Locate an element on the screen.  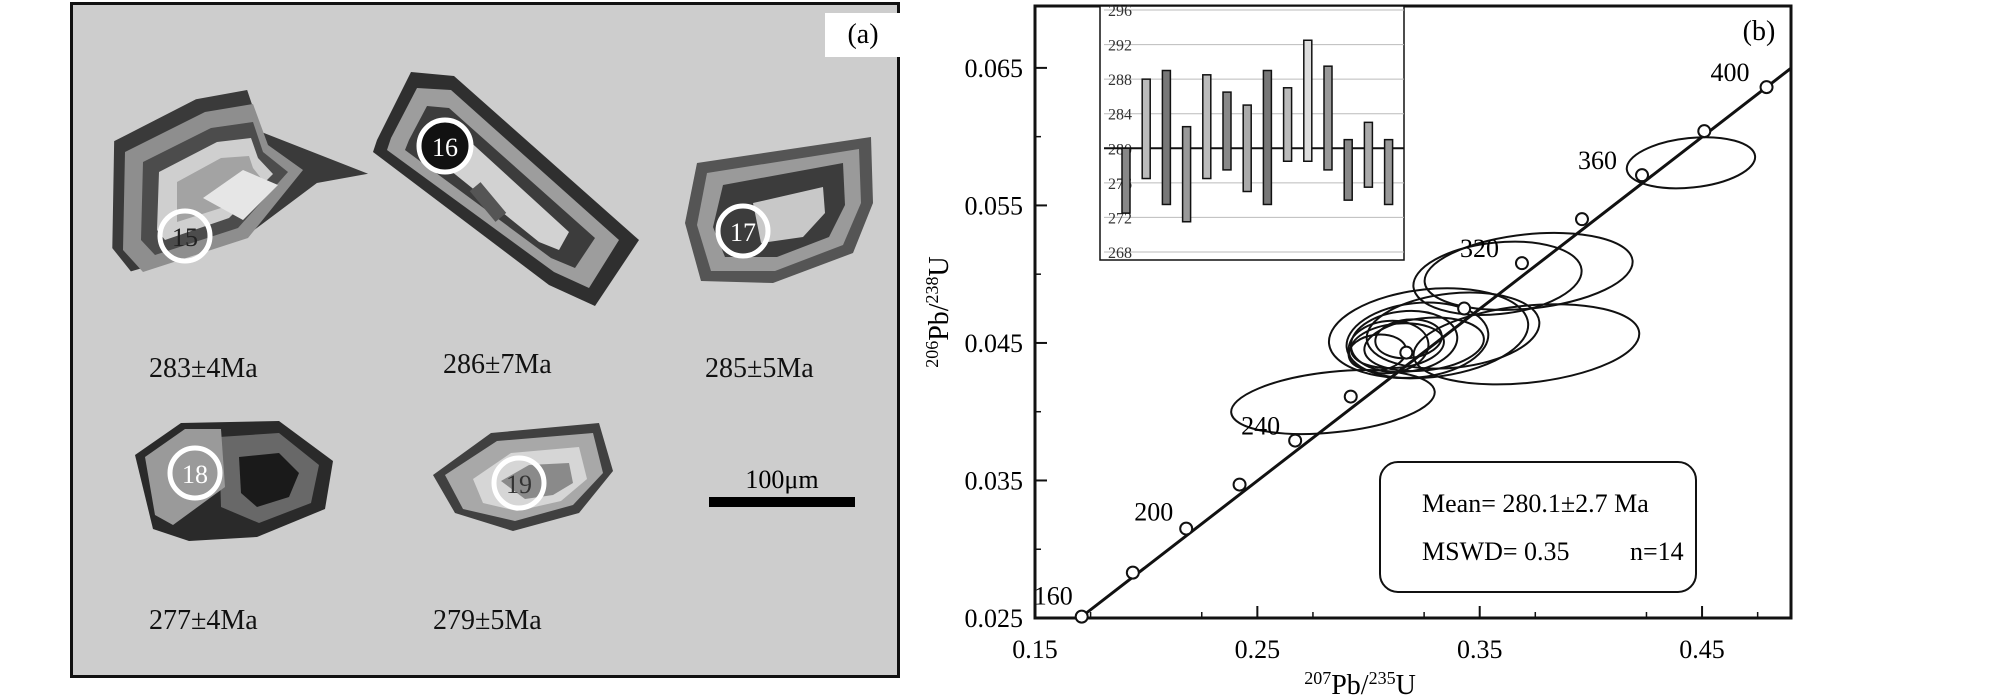
concordia-age-label: 160 is located at coordinates (1053, 596).